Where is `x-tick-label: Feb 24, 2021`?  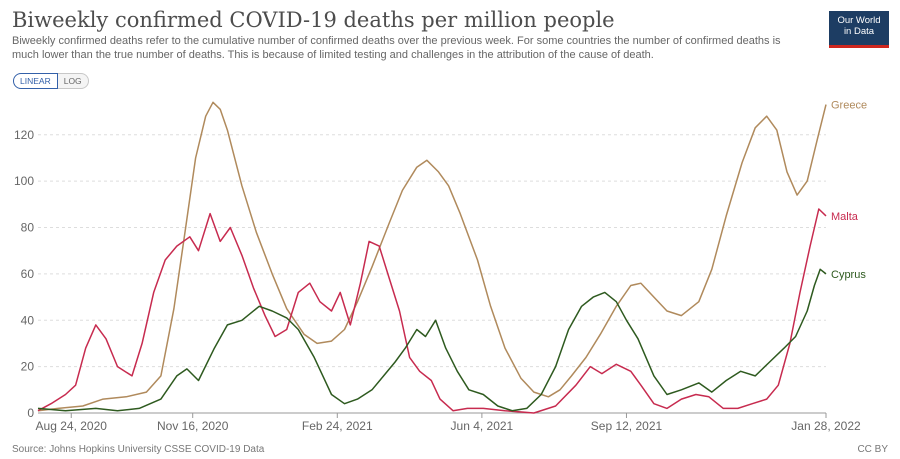 x-tick-label: Feb 24, 2021 is located at coordinates (337, 426).